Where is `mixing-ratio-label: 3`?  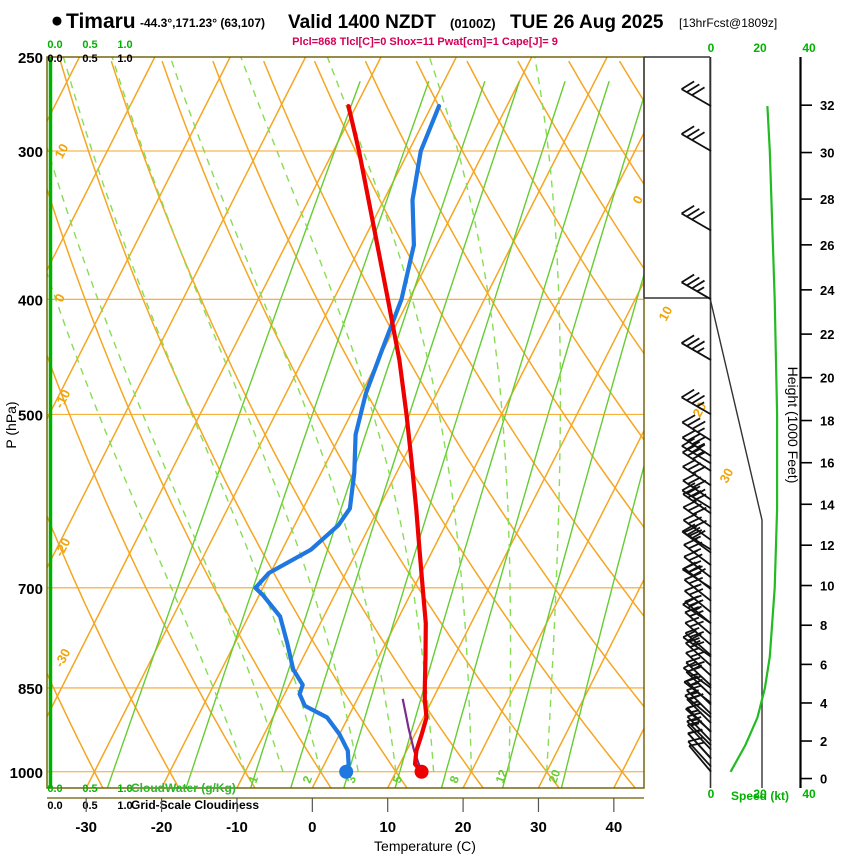
mixing-ratio-label: 3 is located at coordinates (352, 779).